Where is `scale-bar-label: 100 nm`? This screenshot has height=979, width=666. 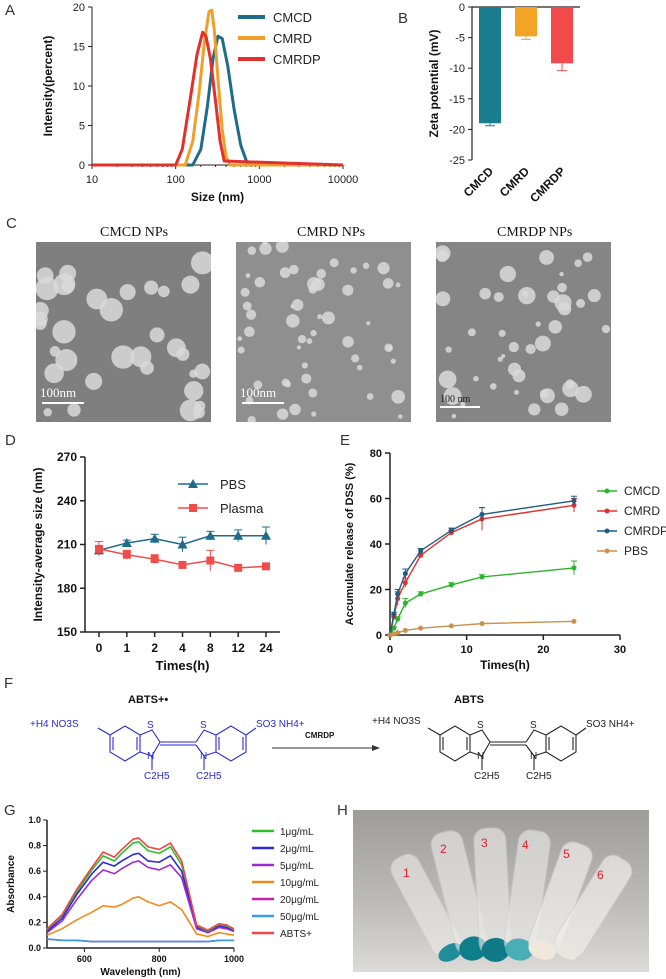
scale-bar-label: 100 nm is located at coordinates (455, 399).